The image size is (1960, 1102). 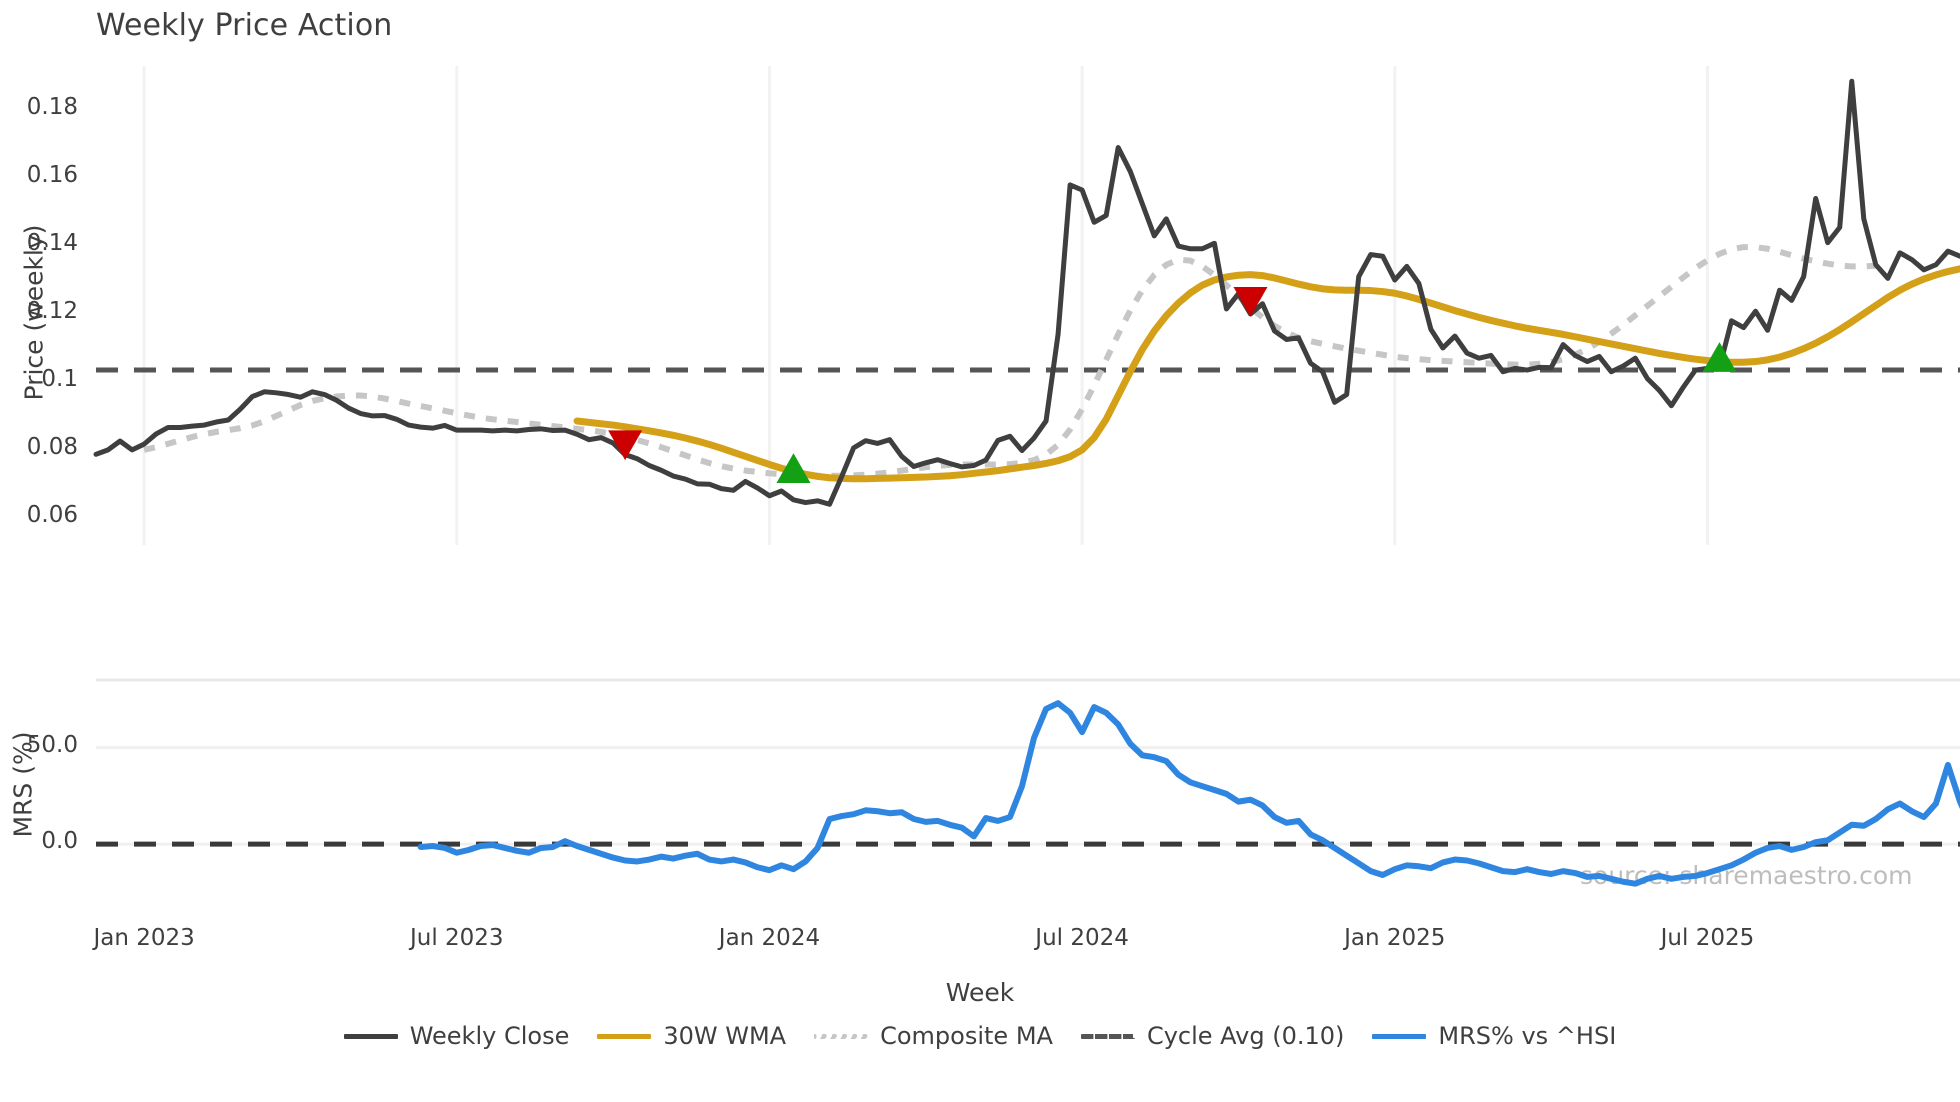 I want to click on price-ytick-4: 0.1, so click(x=59, y=378).